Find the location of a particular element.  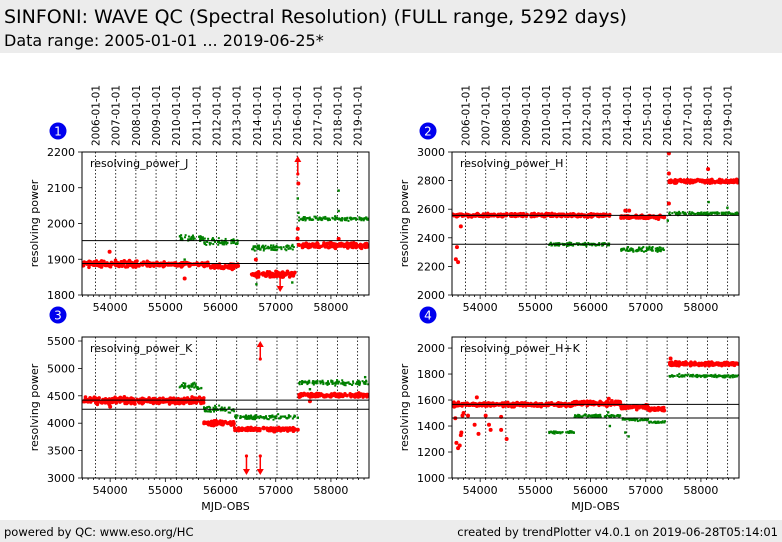

y-tick-label: 2200 is located at coordinates (61, 152).